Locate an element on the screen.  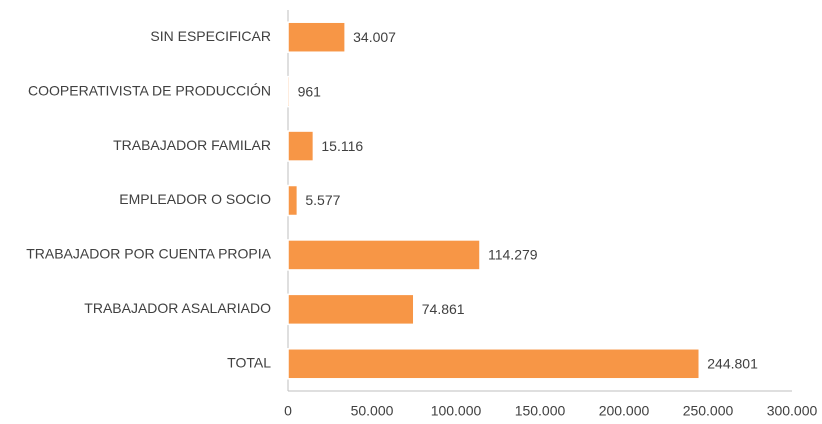
data-label: 961 is located at coordinates (310, 91).